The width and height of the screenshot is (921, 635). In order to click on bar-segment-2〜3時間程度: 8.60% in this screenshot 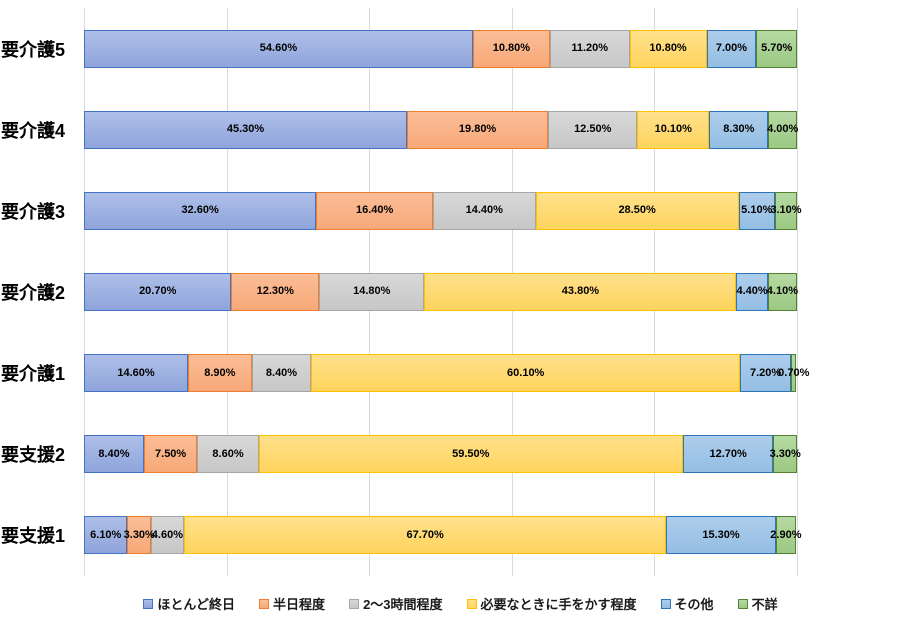, I will do `click(228, 454)`.